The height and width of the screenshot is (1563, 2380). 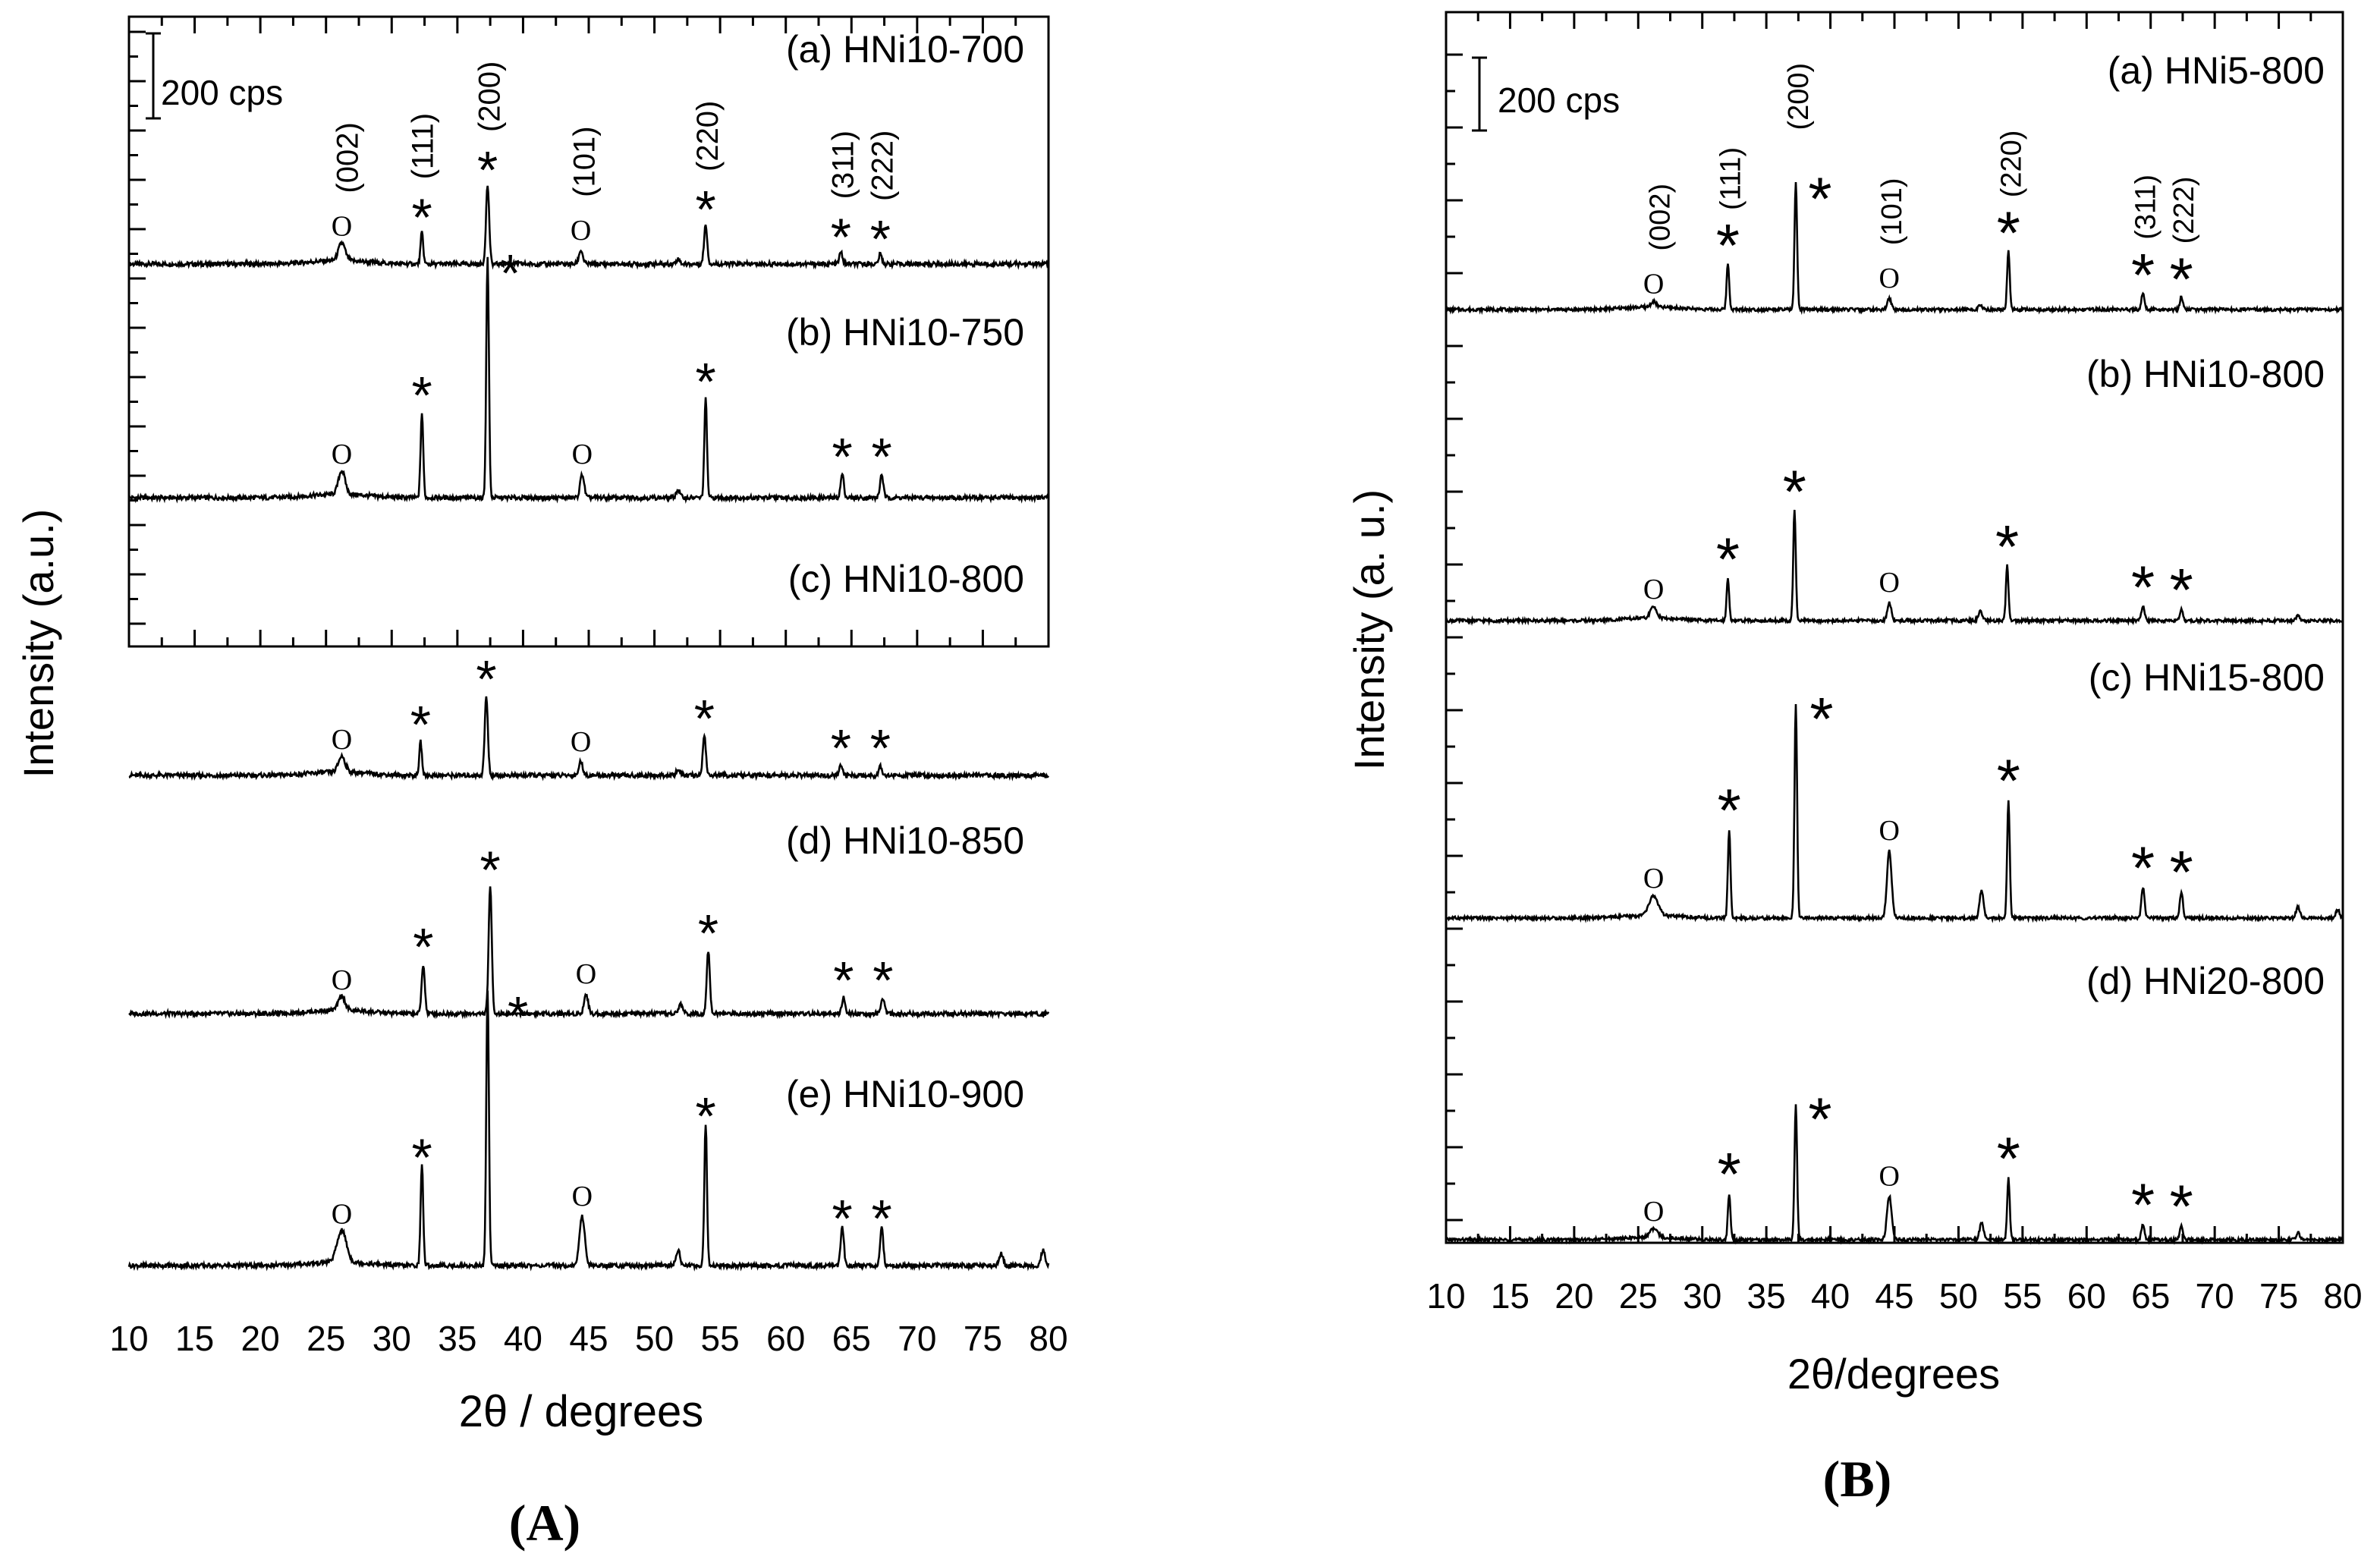 What do you see at coordinates (983, 1338) in the screenshot?
I see `x-tick-label: 75` at bounding box center [983, 1338].